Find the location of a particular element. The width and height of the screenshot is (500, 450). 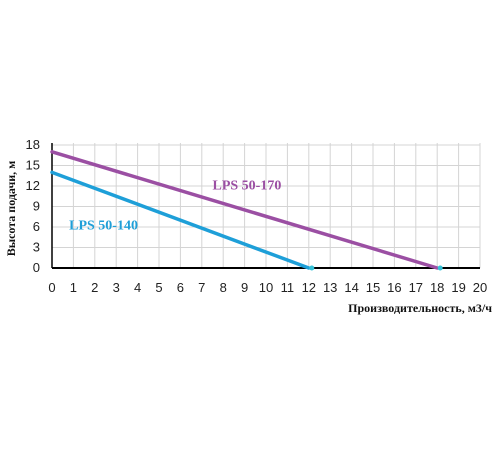

x-tick-label-14: 14 is located at coordinates (351, 287).